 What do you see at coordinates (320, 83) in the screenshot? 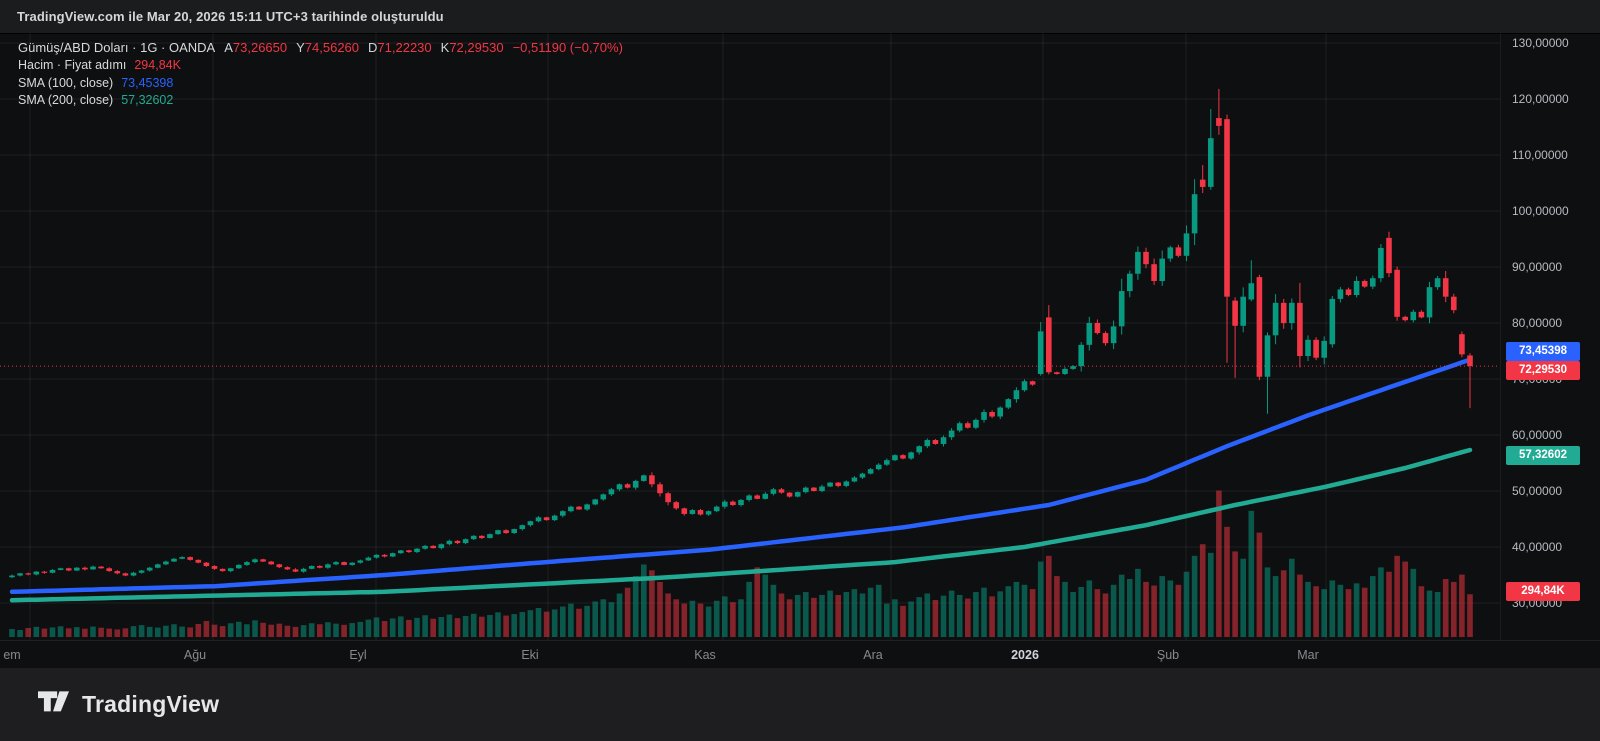
I see `legend-sma100-row: SMA (100, close) 73,45398` at bounding box center [320, 83].